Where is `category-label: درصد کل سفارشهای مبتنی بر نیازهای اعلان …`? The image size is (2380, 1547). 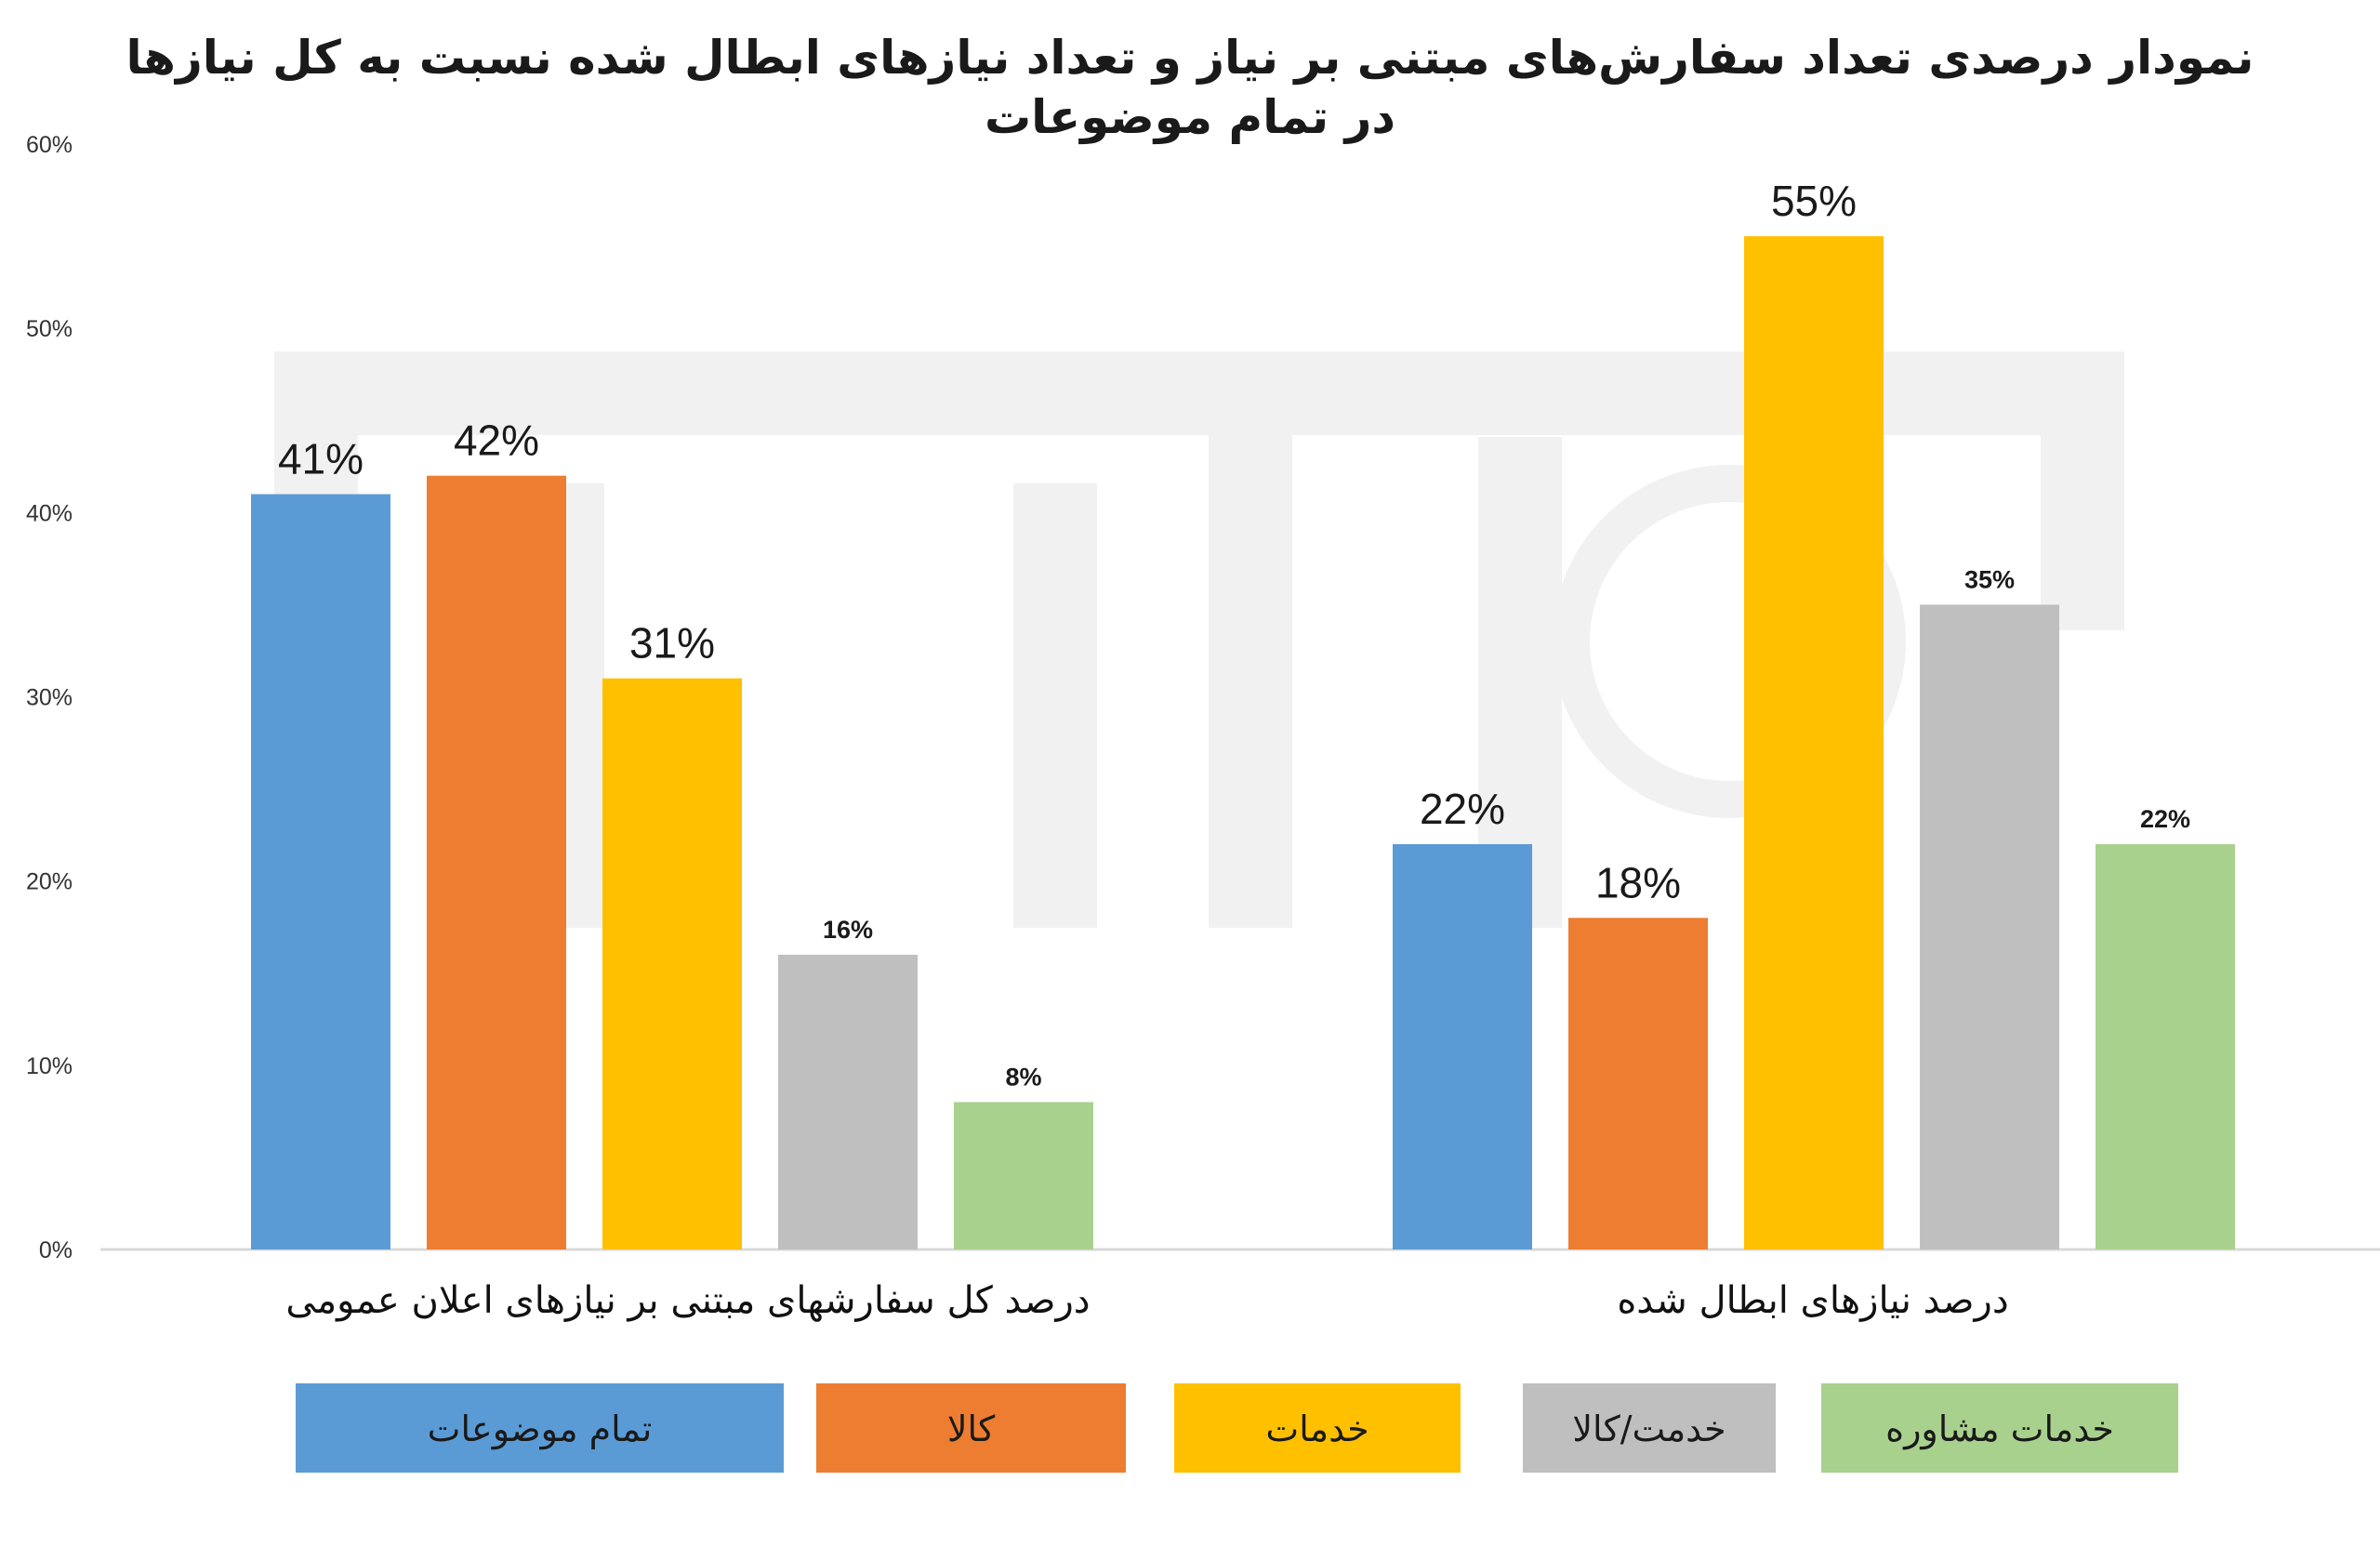 category-label: درصد کل سفارشهای مبتنی بر نیازهای اعلان … is located at coordinates (687, 1300).